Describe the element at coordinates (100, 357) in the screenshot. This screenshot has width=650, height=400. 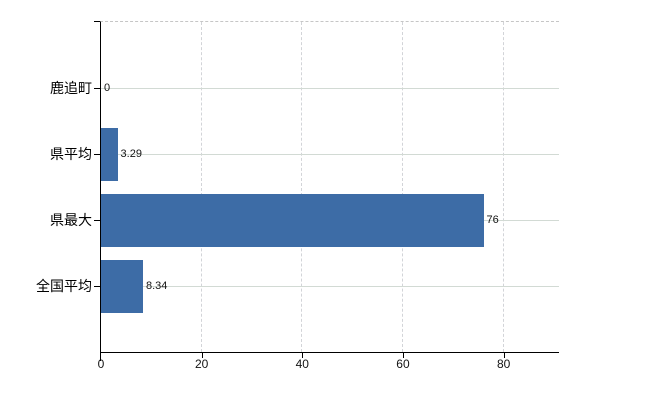
I see `x-axis-zero-tick` at that location.